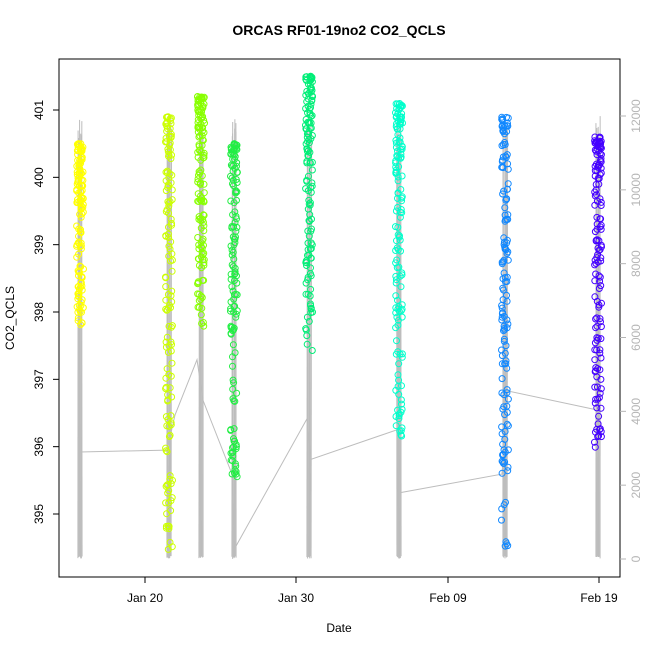 This screenshot has width=650, height=650. What do you see at coordinates (636, 558) in the screenshot?
I see `y-right-tick-label: 0` at bounding box center [636, 558].